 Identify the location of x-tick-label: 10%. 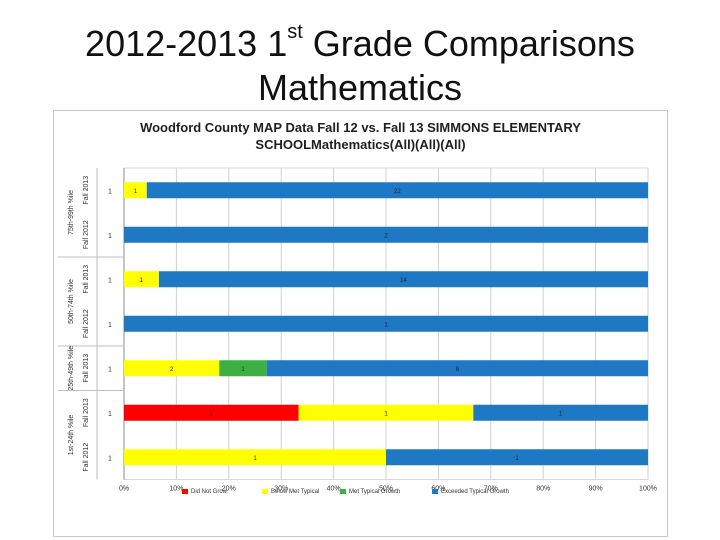
(176, 489).